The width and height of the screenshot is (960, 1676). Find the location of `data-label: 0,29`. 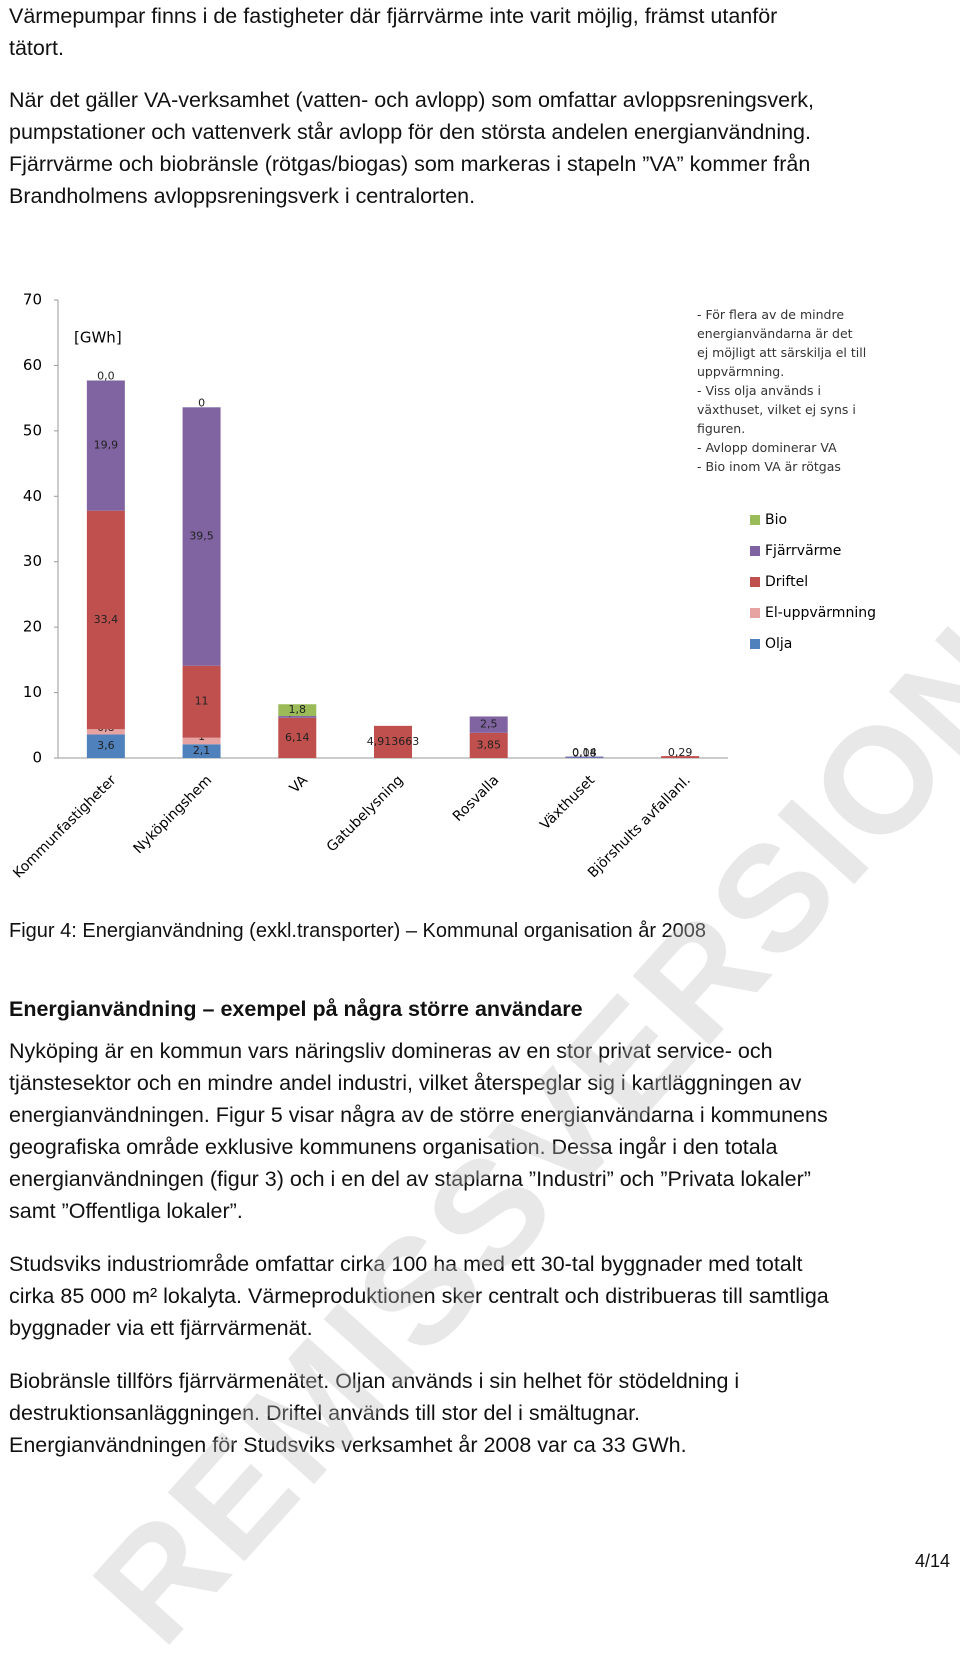

data-label: 0,29 is located at coordinates (680, 752).